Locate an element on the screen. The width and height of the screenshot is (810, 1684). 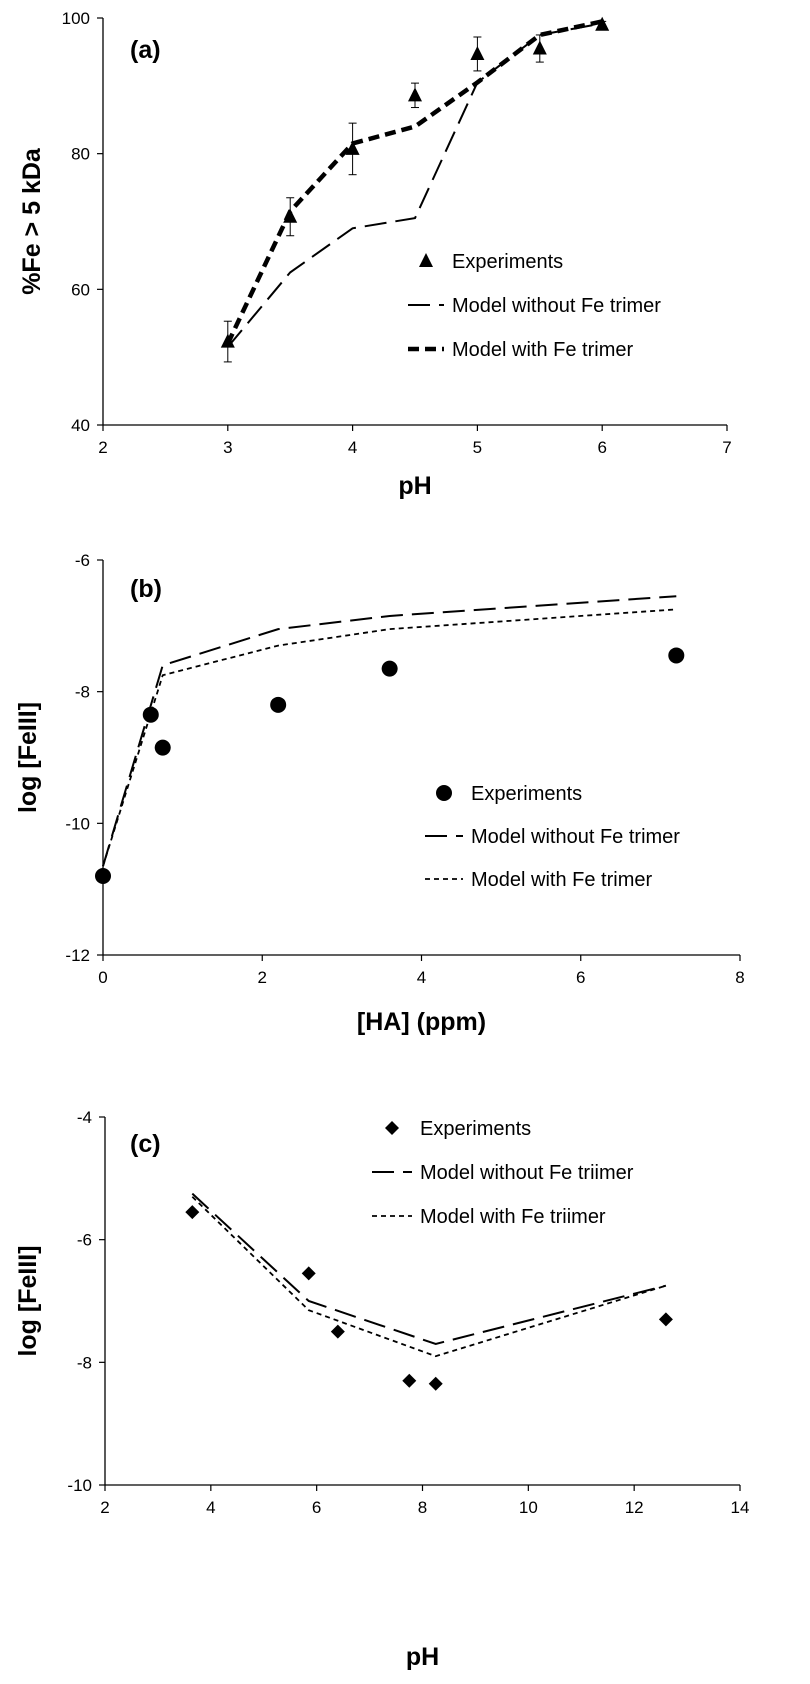
y-tick-label: 80 is located at coordinates (80, 154).